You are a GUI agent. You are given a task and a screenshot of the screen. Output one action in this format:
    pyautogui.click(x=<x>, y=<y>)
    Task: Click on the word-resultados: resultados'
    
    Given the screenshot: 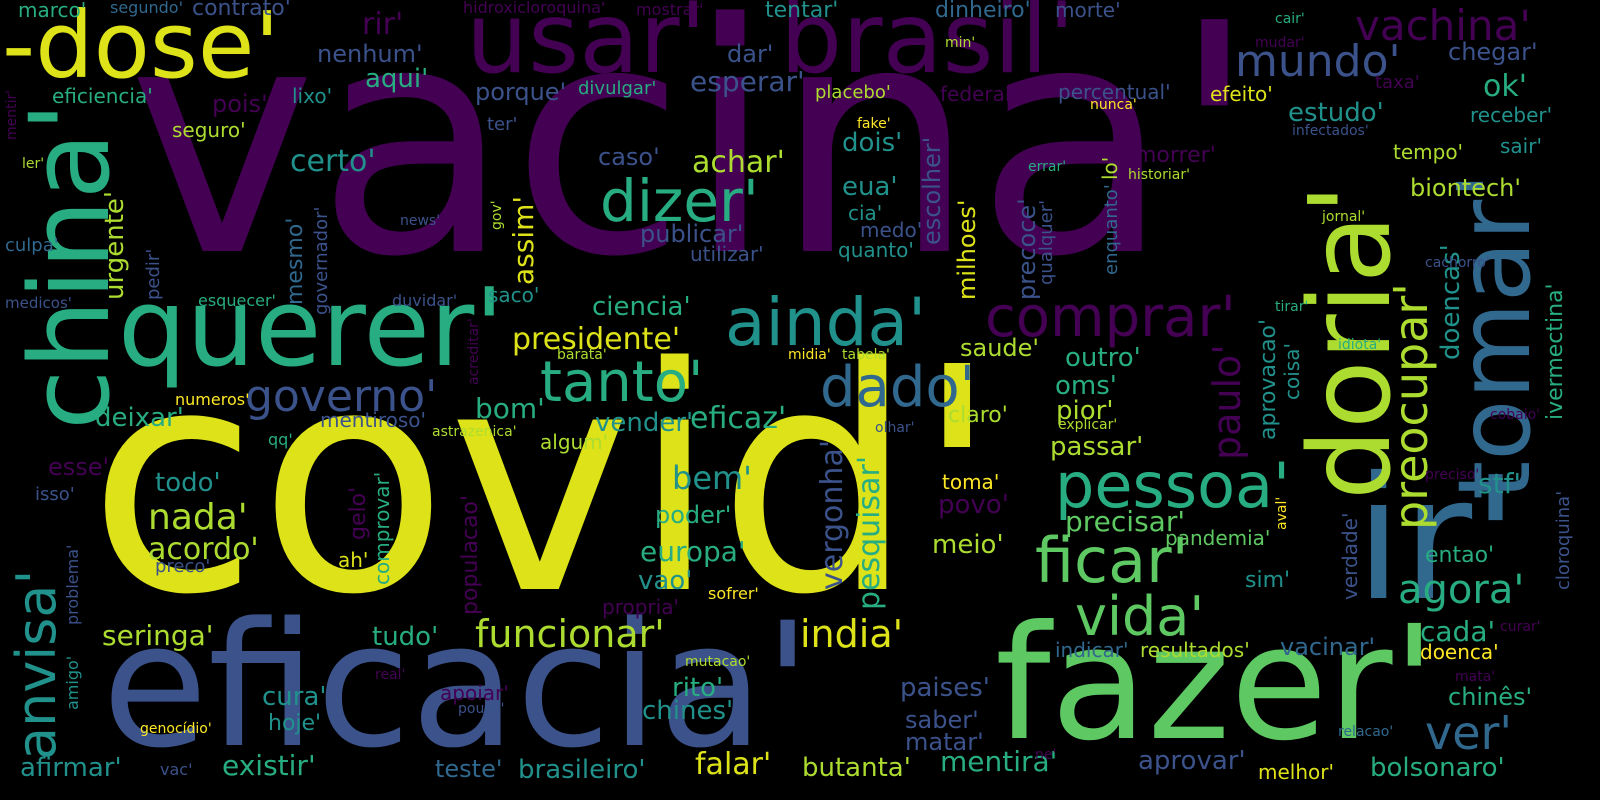 What is the action you would take?
    pyautogui.click(x=1195, y=650)
    